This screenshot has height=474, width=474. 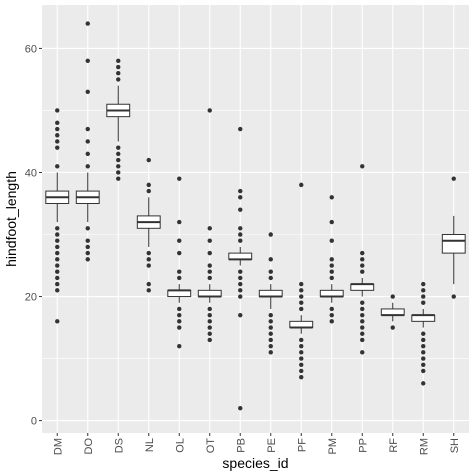 I want to click on x-tick-label: RF, so click(x=394, y=445).